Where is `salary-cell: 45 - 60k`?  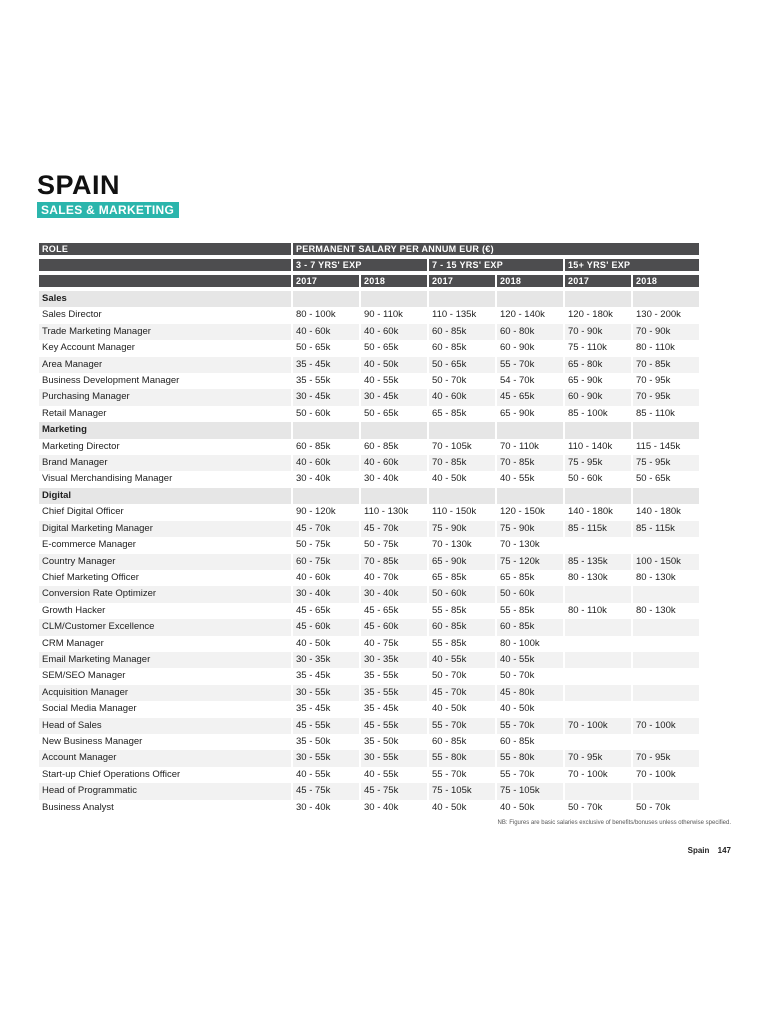 salary-cell: 45 - 60k is located at coordinates (326, 627).